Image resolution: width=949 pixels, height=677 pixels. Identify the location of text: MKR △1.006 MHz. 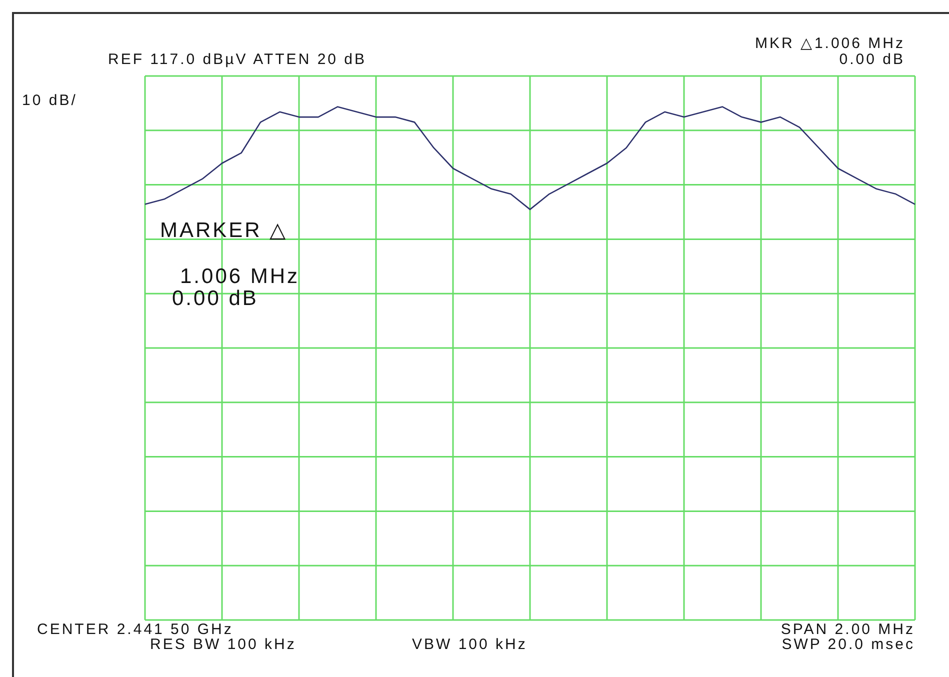
(829, 43).